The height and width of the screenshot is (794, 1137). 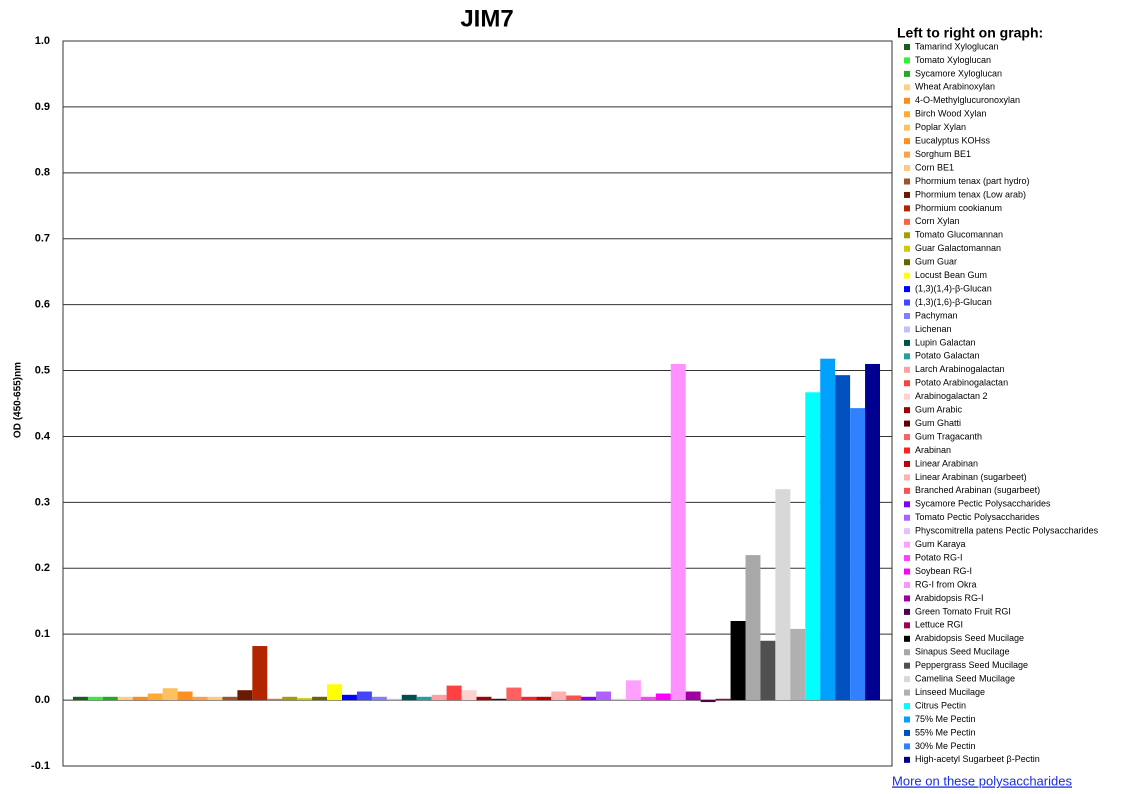 What do you see at coordinates (971, 665) in the screenshot?
I see `legend-label: Peppergrass Seed Mucilage` at bounding box center [971, 665].